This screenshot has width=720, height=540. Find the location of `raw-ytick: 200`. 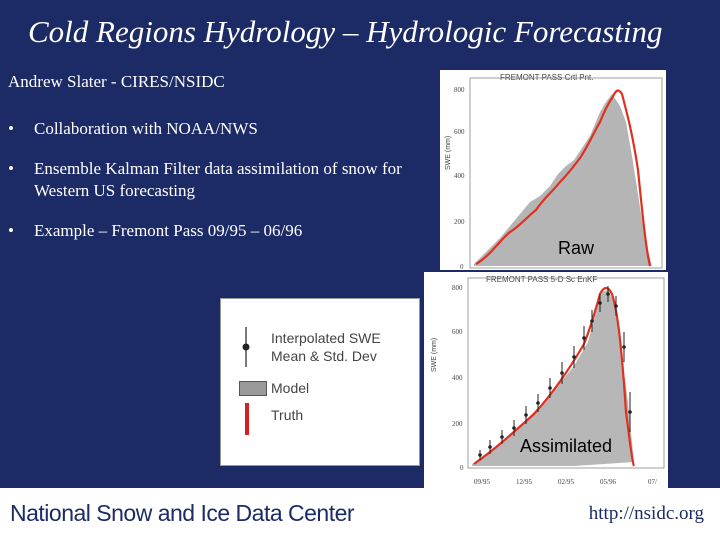

raw-ytick: 200 is located at coordinates (459, 222).